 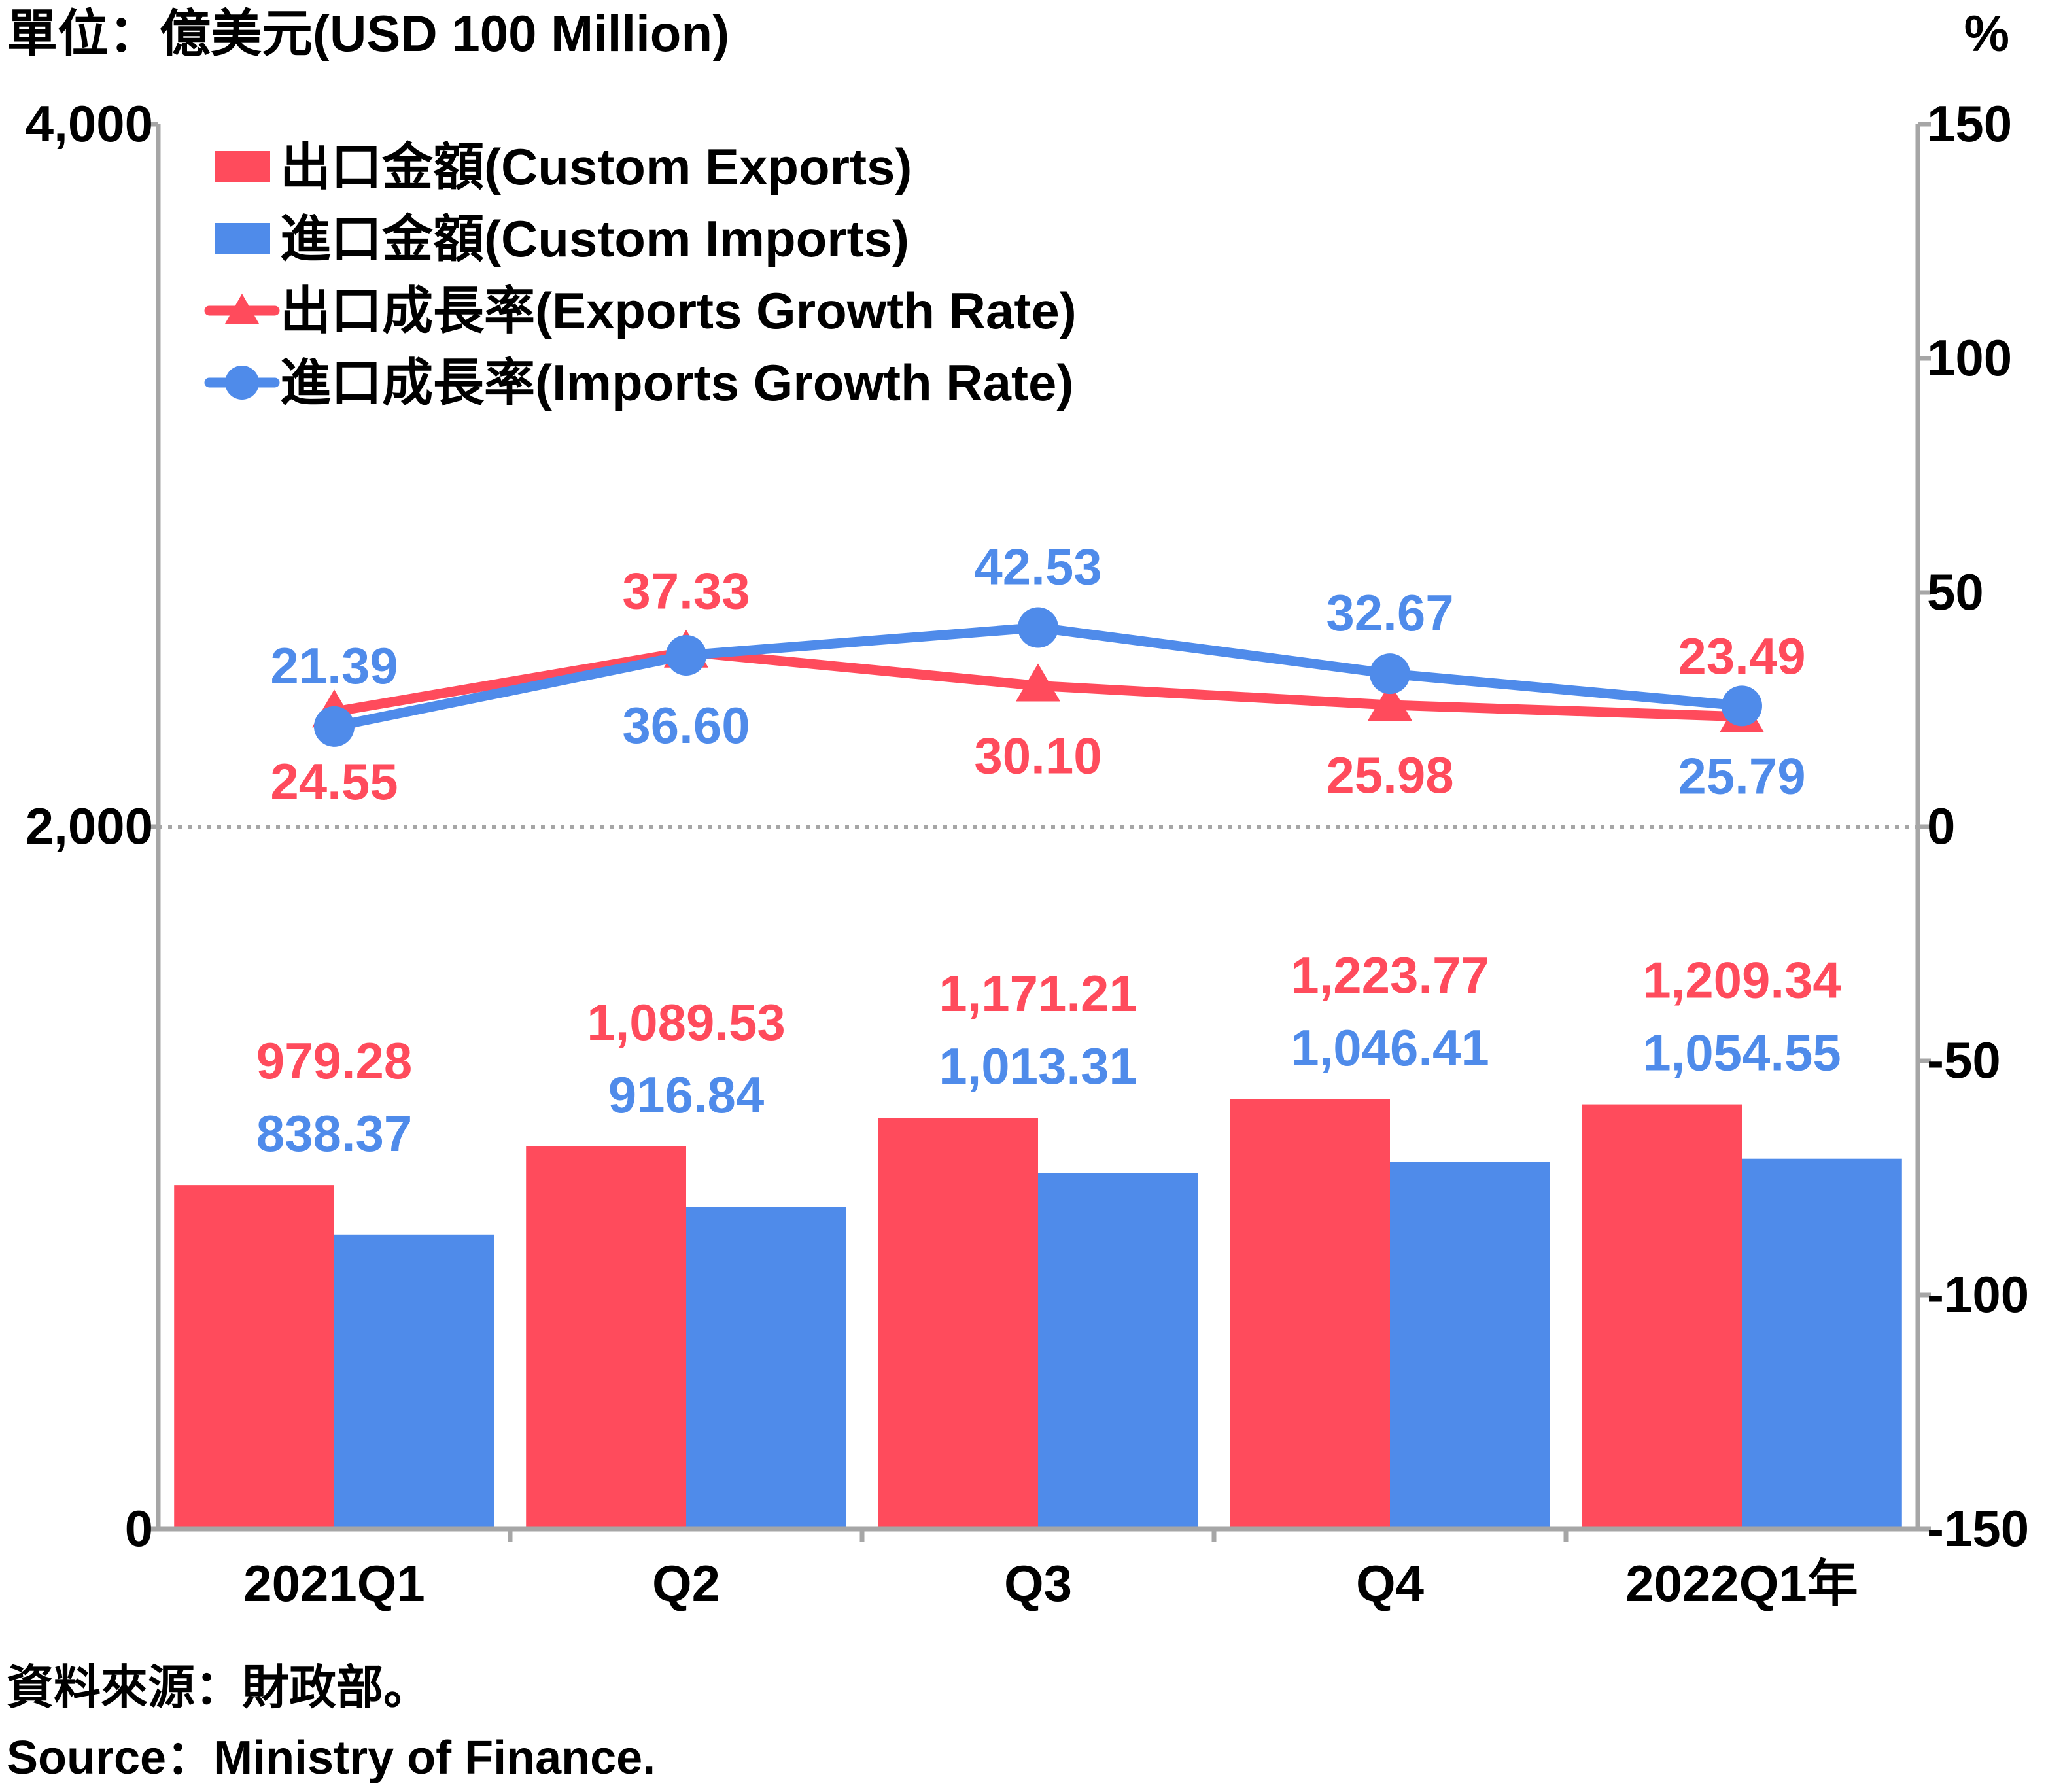 I want to click on left-tick-label: 0, so click(x=139, y=1529).